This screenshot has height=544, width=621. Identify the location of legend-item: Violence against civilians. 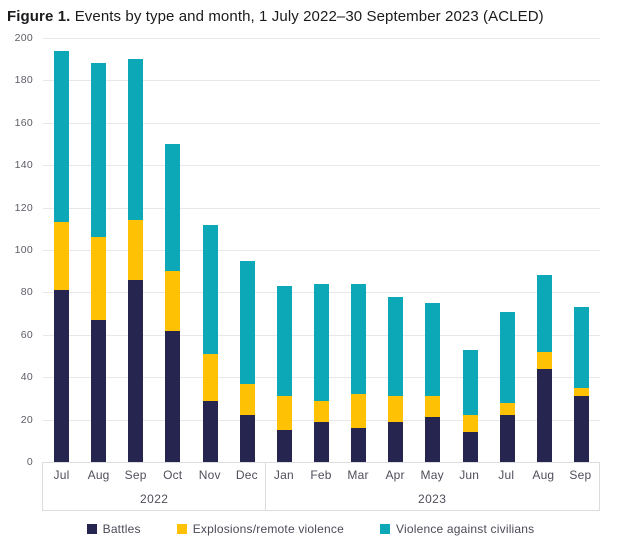
(457, 529).